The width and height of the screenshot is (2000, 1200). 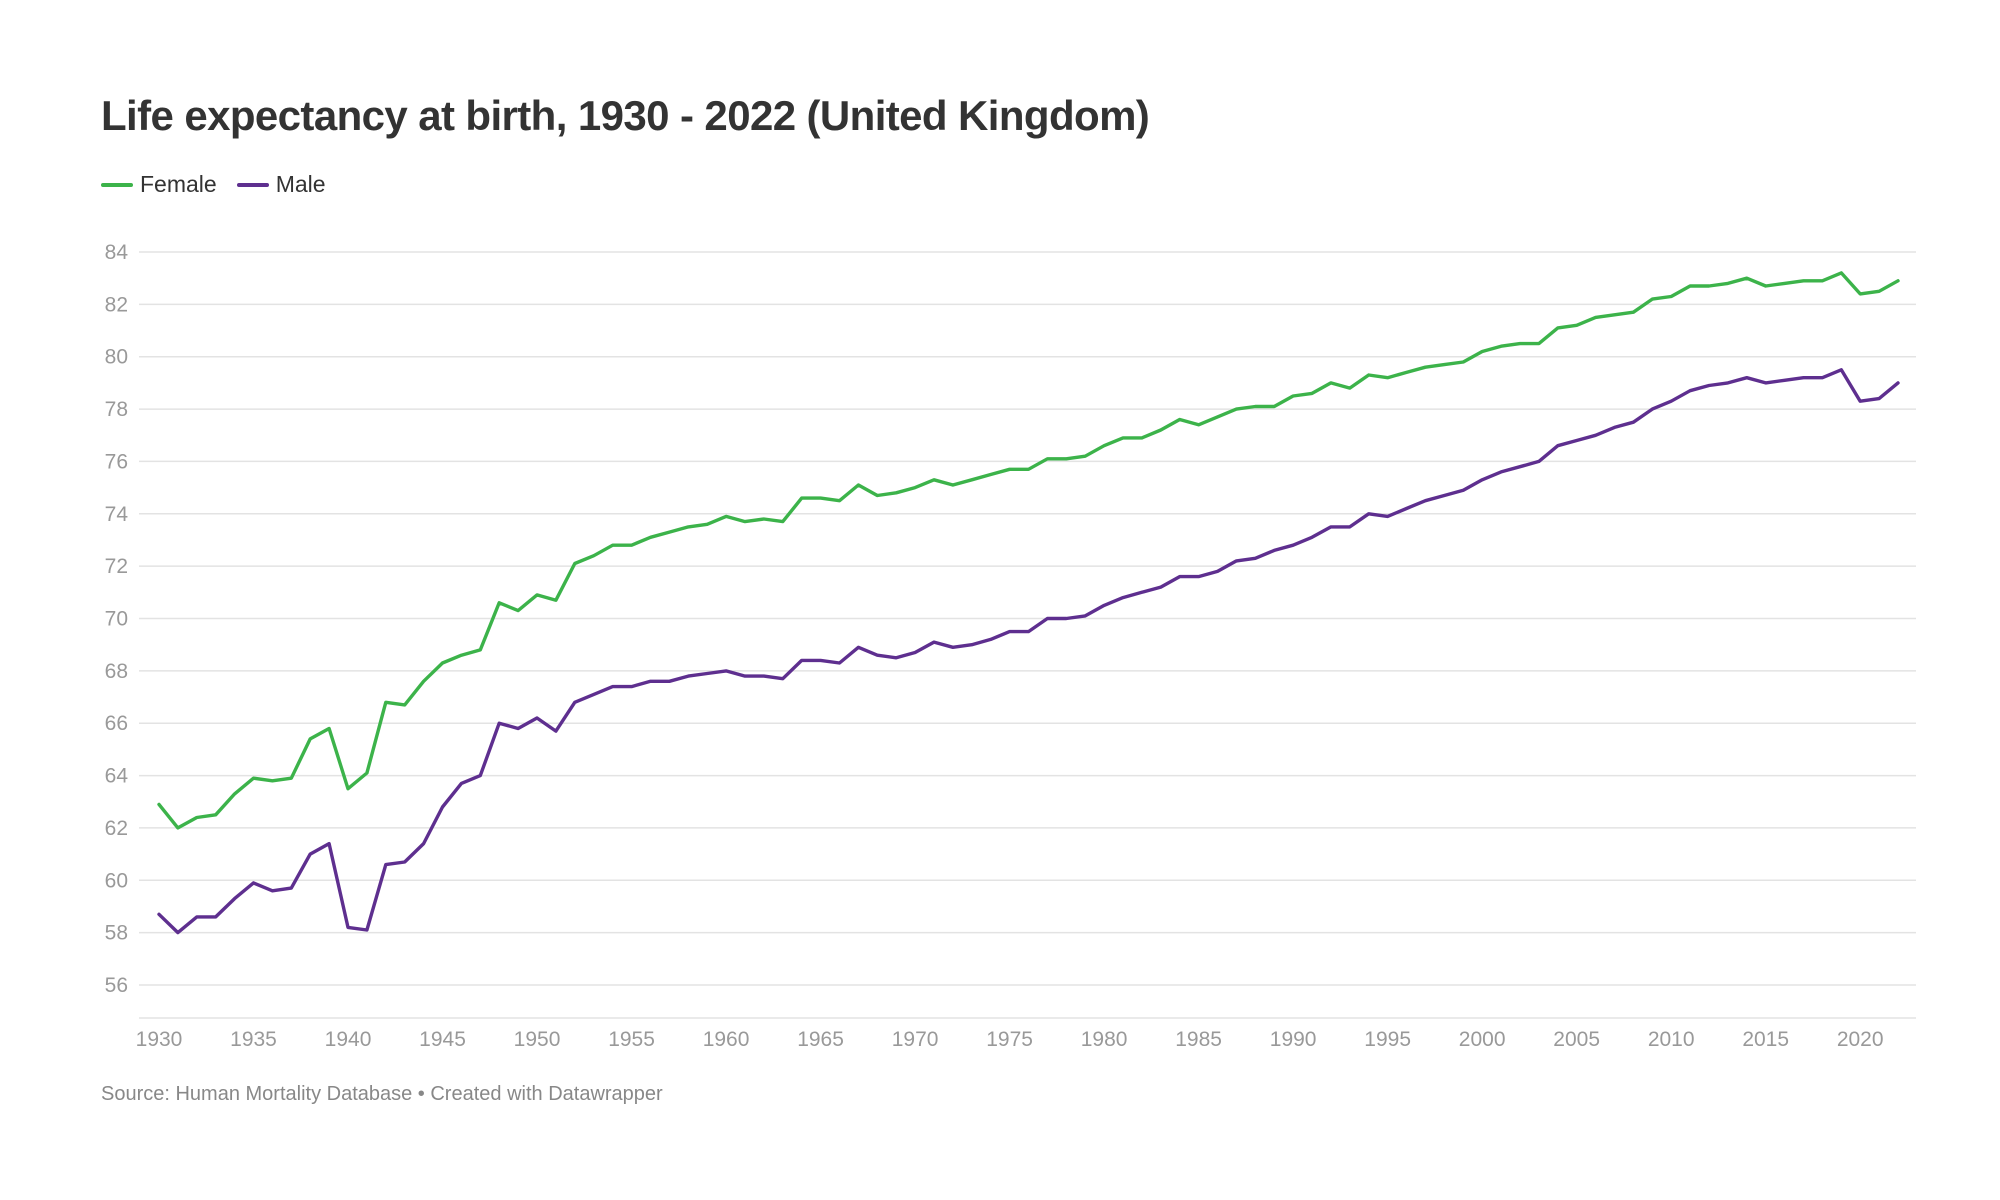 I want to click on x-tick-label: 2020, so click(x=1860, y=1039).